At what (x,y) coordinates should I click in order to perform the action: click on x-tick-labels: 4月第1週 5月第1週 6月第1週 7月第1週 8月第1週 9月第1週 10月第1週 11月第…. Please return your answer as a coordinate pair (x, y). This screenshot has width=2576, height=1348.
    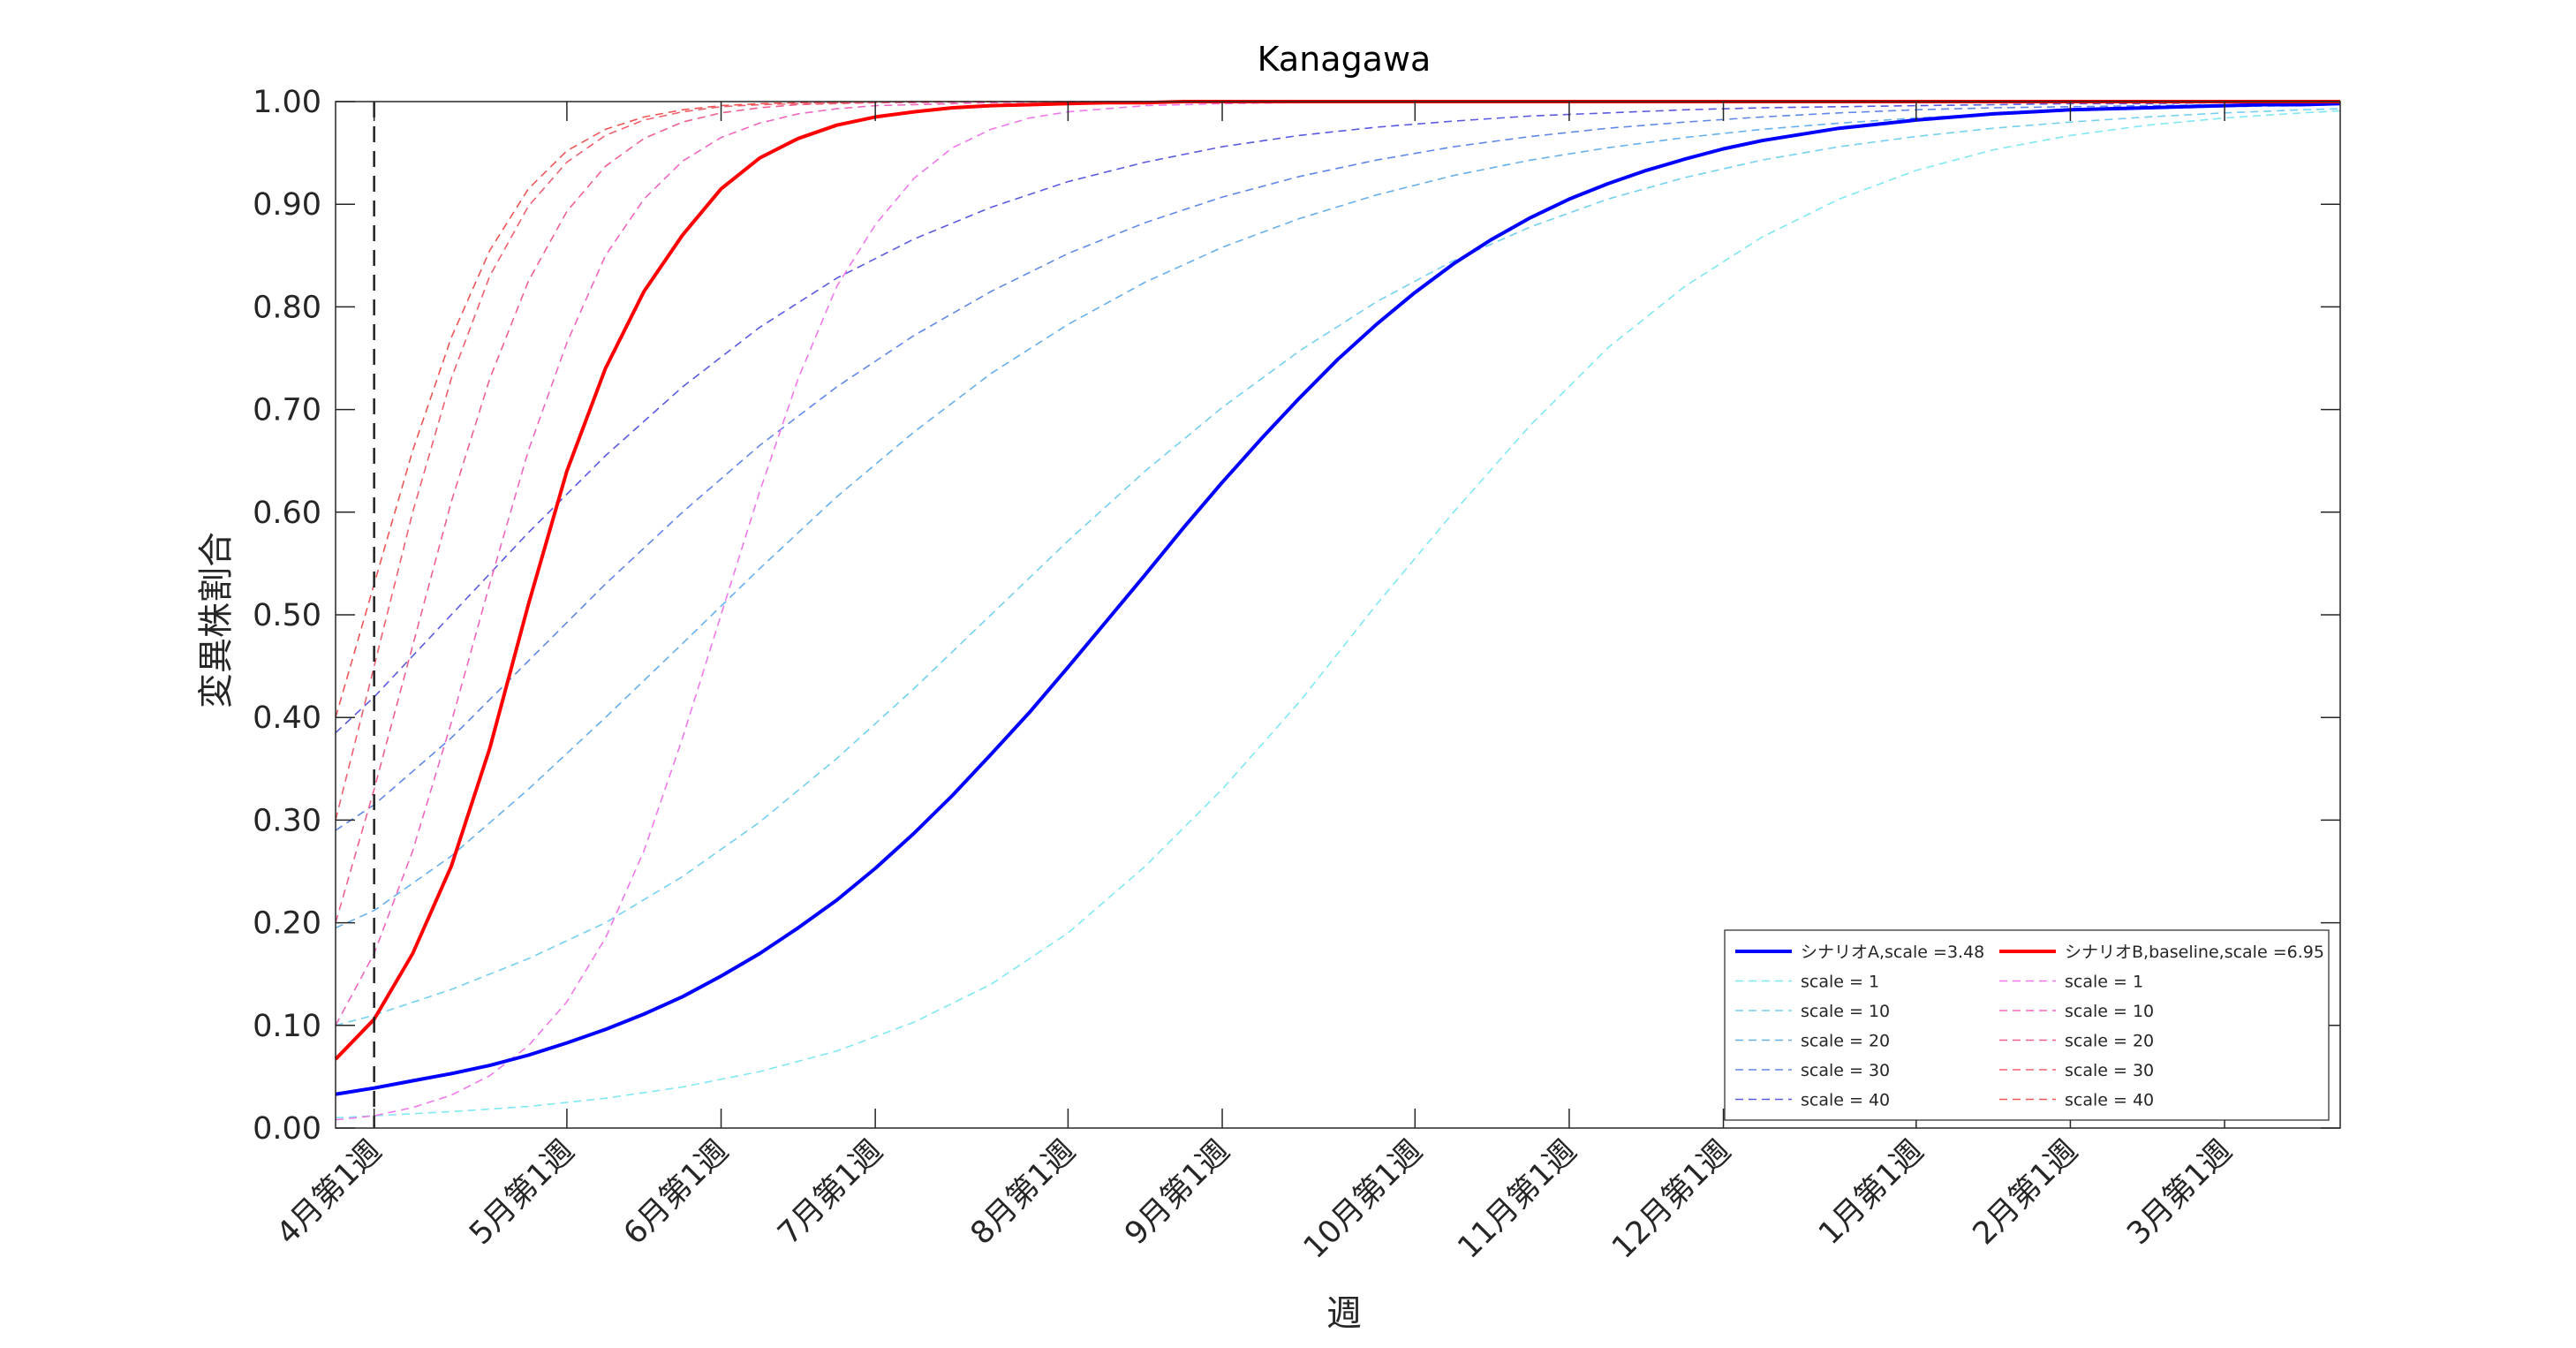
    Looking at the image, I should click on (1254, 1199).